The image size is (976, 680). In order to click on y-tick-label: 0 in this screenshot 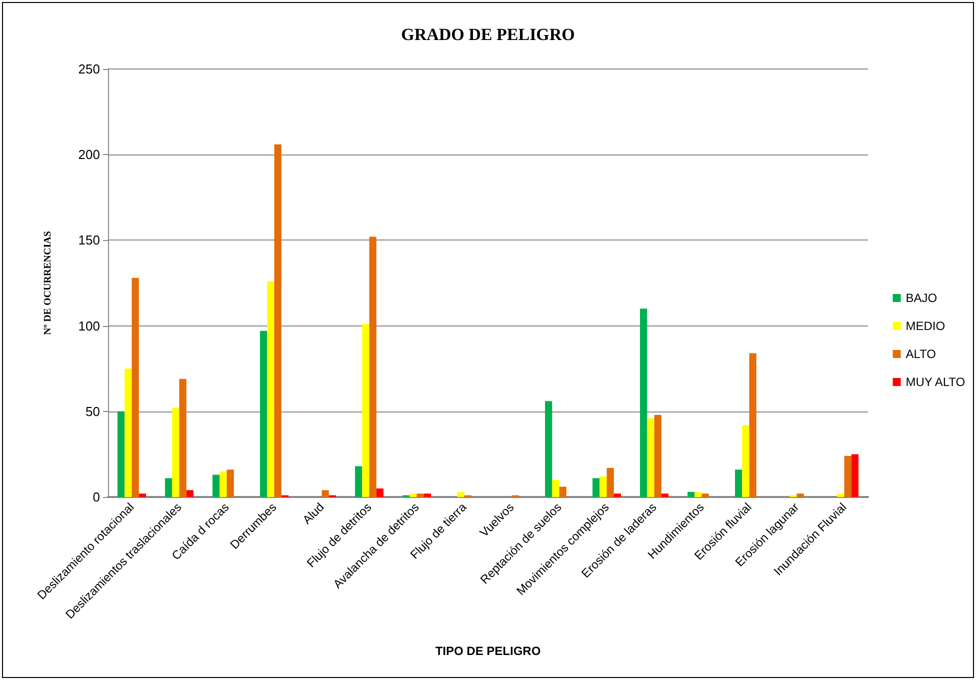, I will do `click(96, 497)`.